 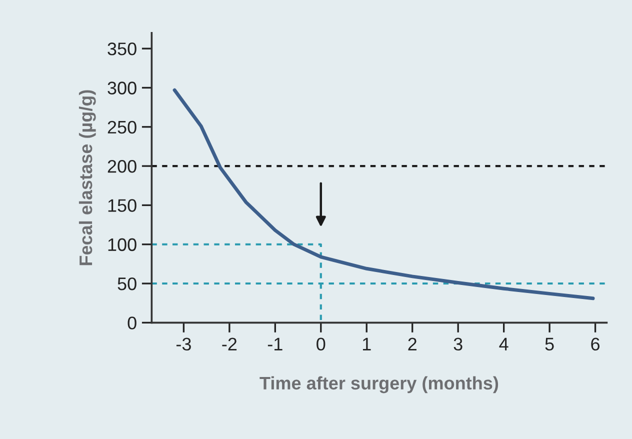 What do you see at coordinates (366, 344) in the screenshot?
I see `x-tick-label: 1` at bounding box center [366, 344].